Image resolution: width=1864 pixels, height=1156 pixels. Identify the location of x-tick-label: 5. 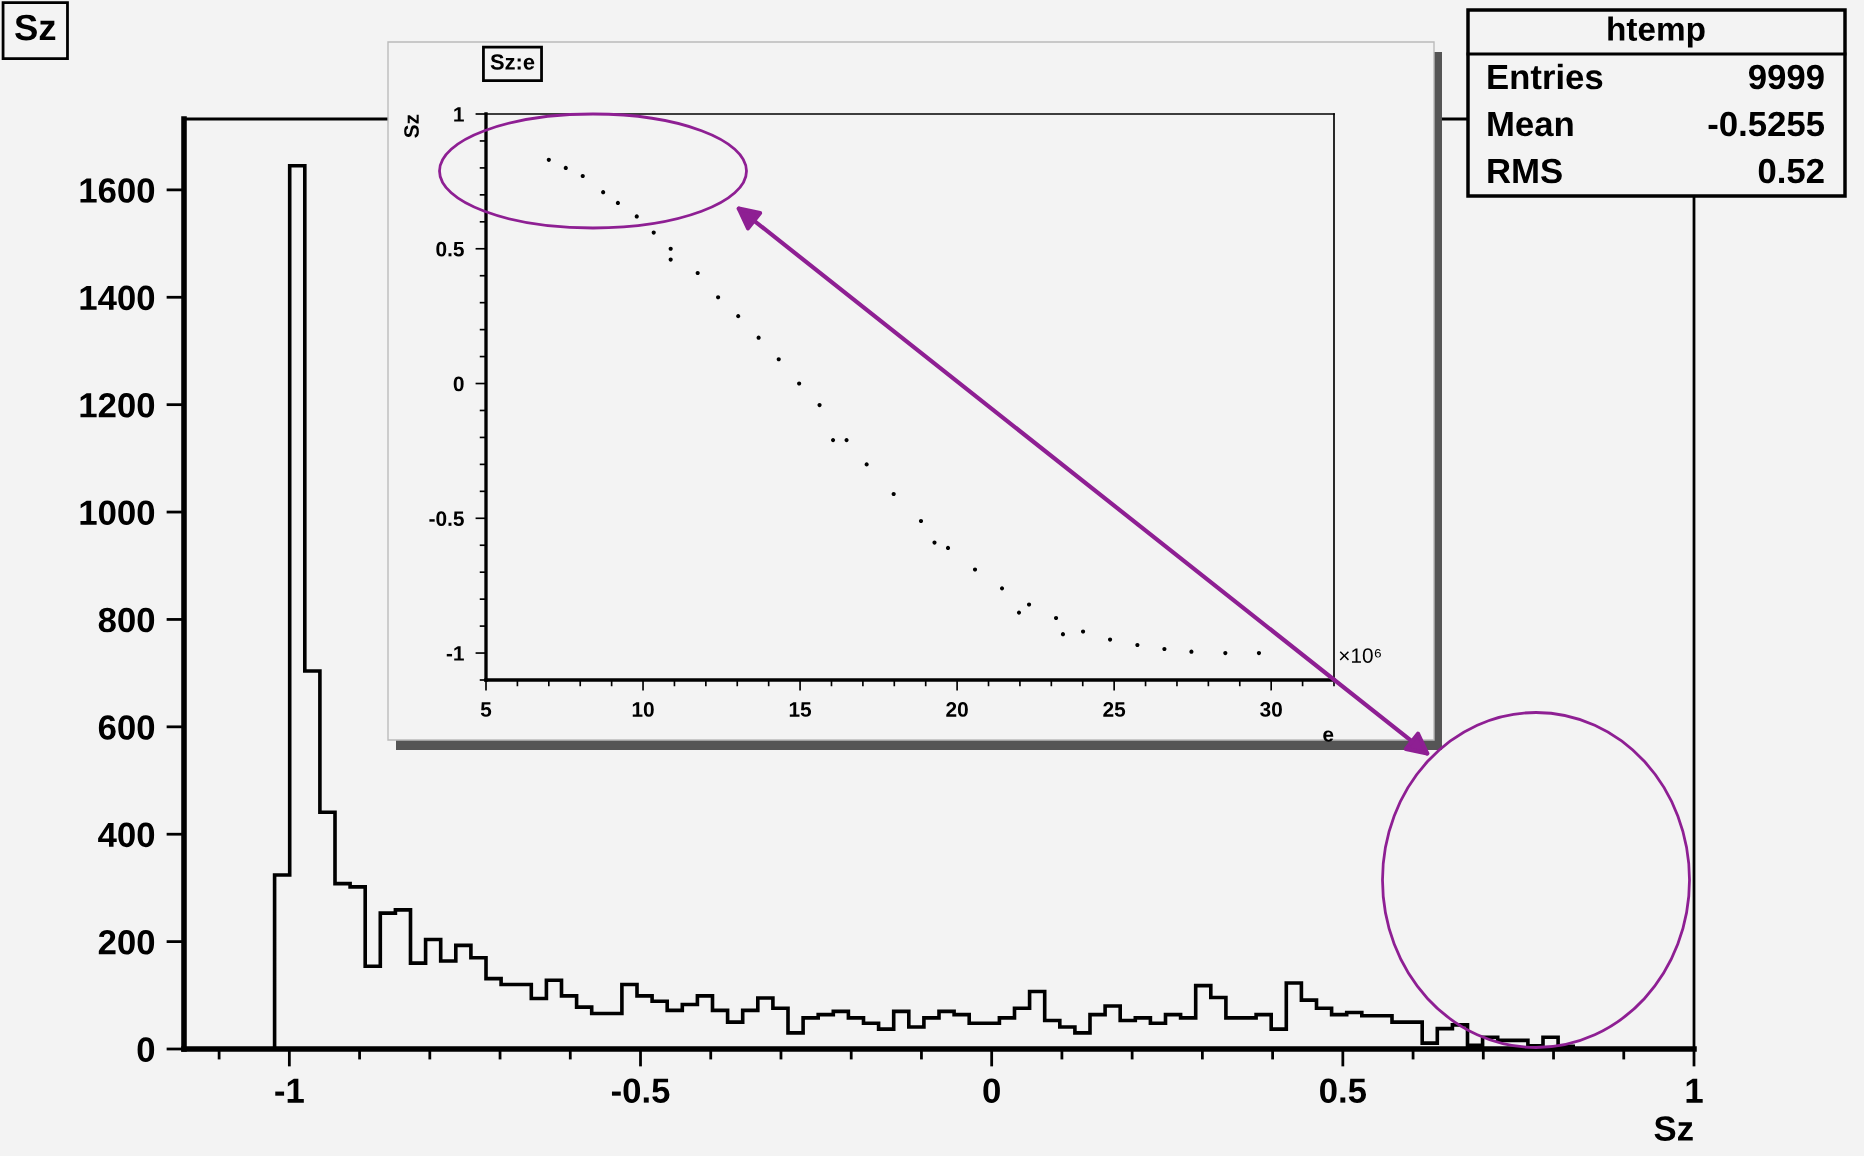
(486, 709).